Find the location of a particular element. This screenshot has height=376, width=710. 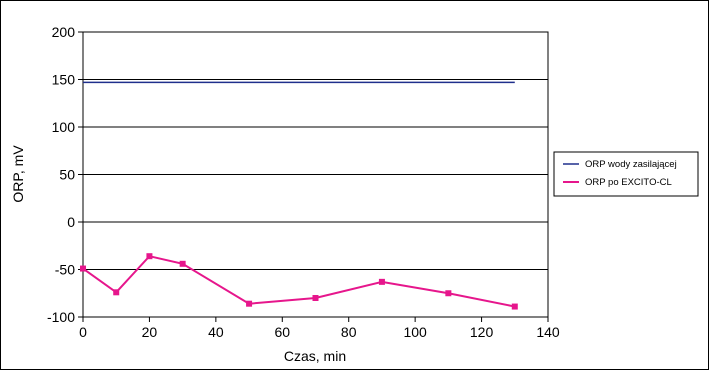

x-tick-label: 100 is located at coordinates (415, 332).